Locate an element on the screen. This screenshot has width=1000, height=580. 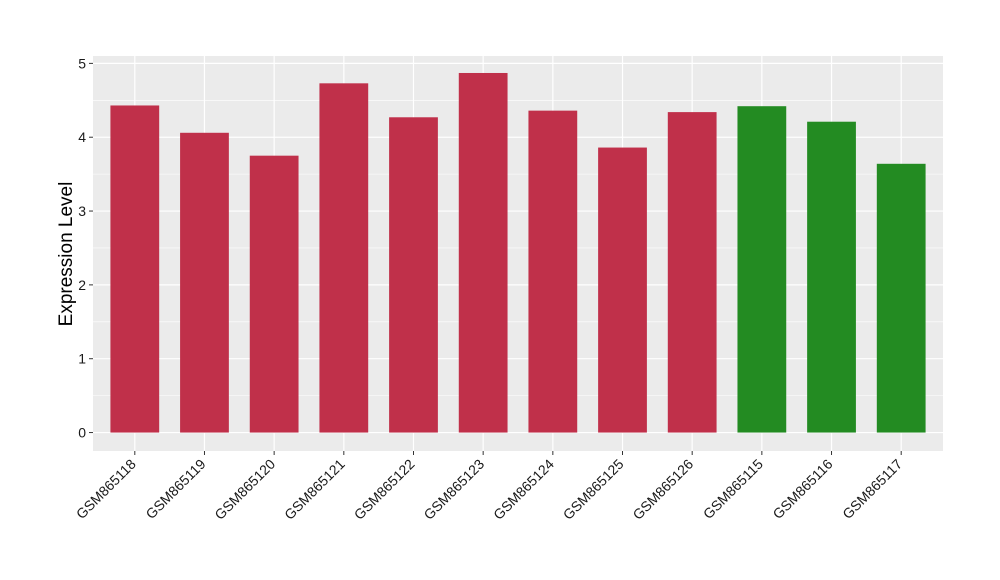
x-tick-label: GSM865116 is located at coordinates (802, 489).